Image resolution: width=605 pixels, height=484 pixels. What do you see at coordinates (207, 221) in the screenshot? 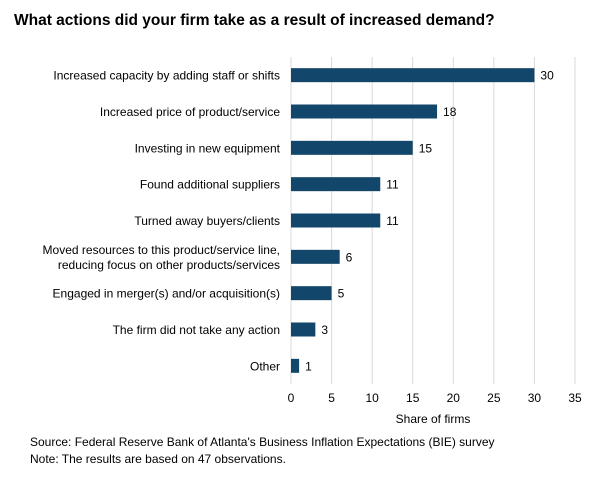
I see `category-label: Turned away buyers/clients` at bounding box center [207, 221].